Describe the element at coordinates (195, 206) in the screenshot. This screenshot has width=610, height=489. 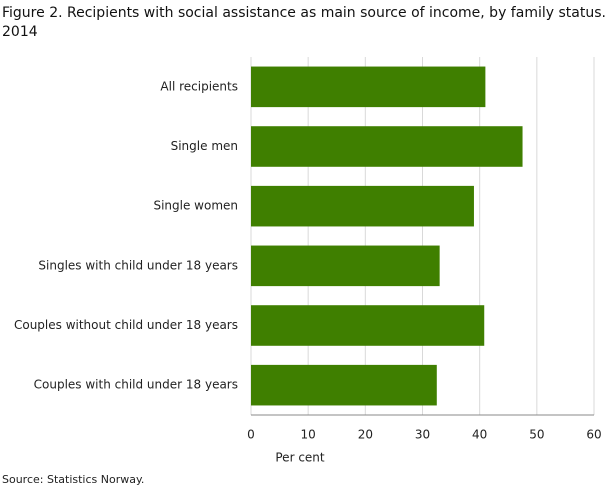
I see `y-tick-label: Single women` at that location.